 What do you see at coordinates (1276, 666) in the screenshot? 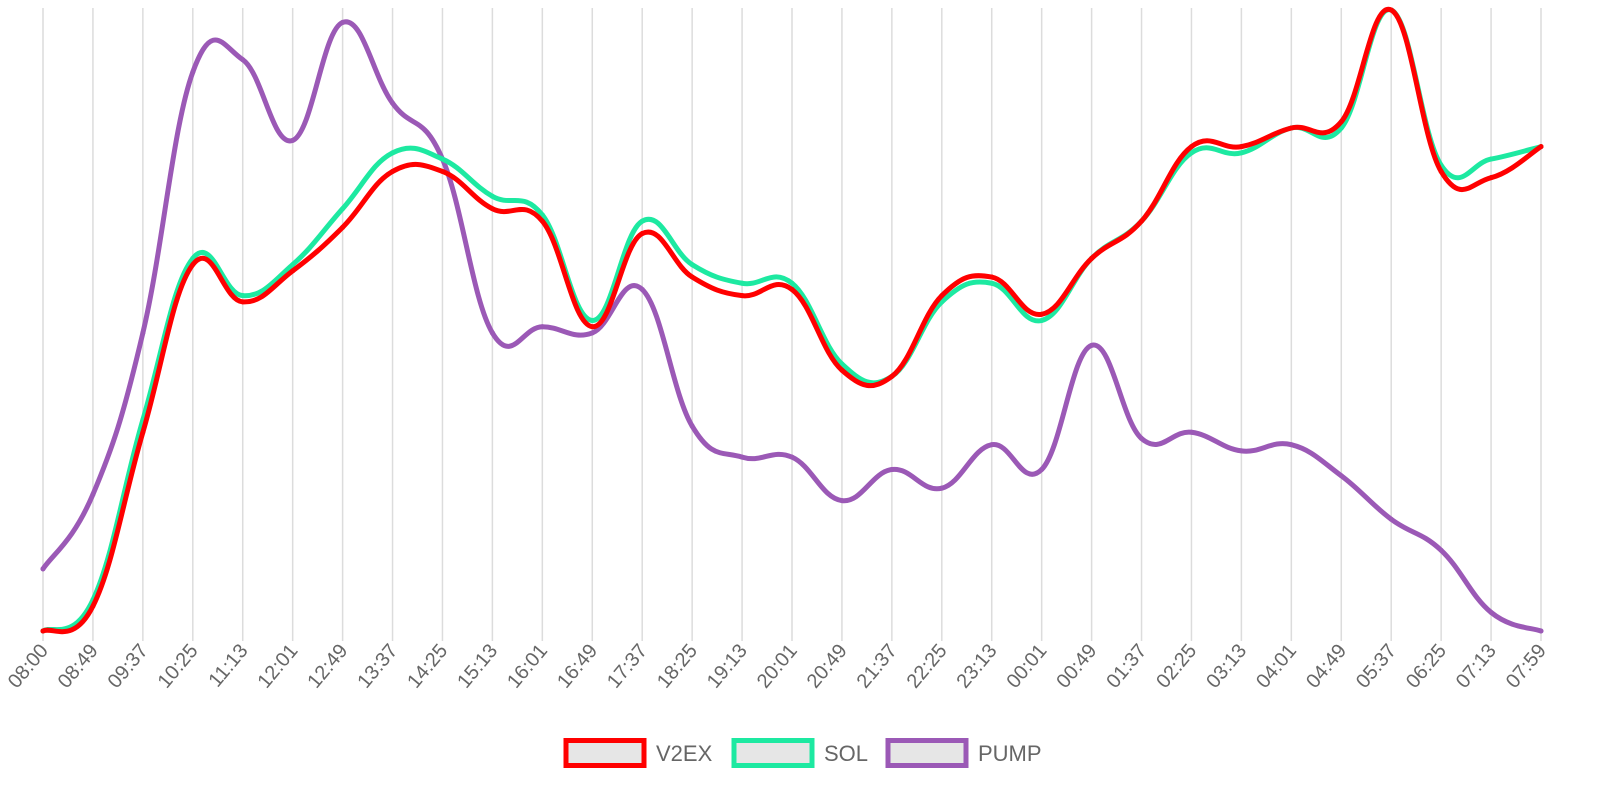
I see `x-tick-label: 04:01` at bounding box center [1276, 666].